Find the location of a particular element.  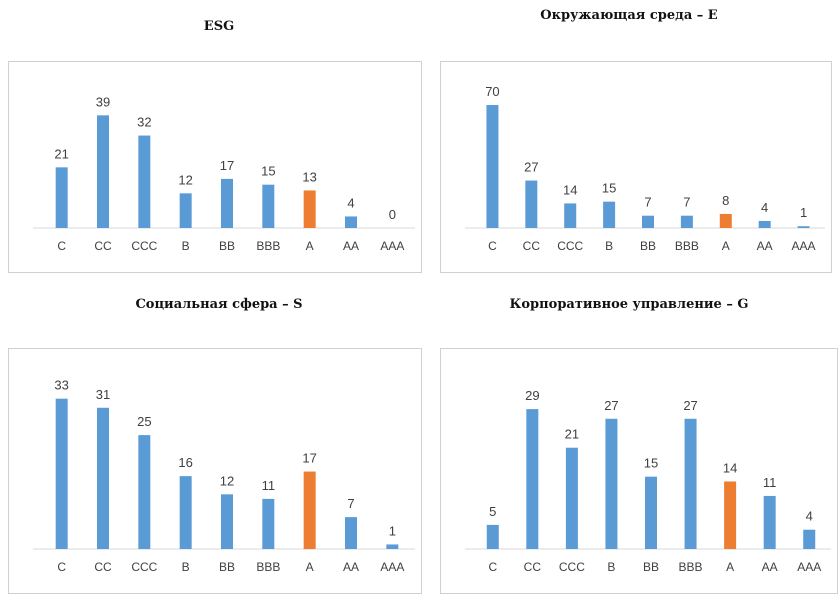

data-label-cc: 27 is located at coordinates (531, 167).